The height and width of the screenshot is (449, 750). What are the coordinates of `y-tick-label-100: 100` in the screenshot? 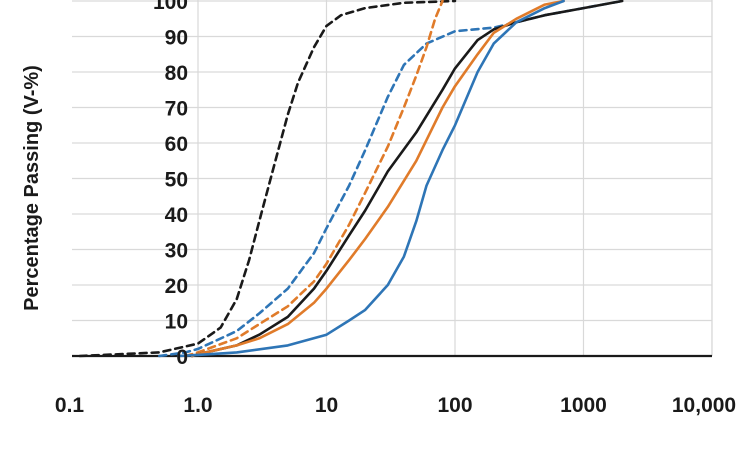 It's located at (170, 7).